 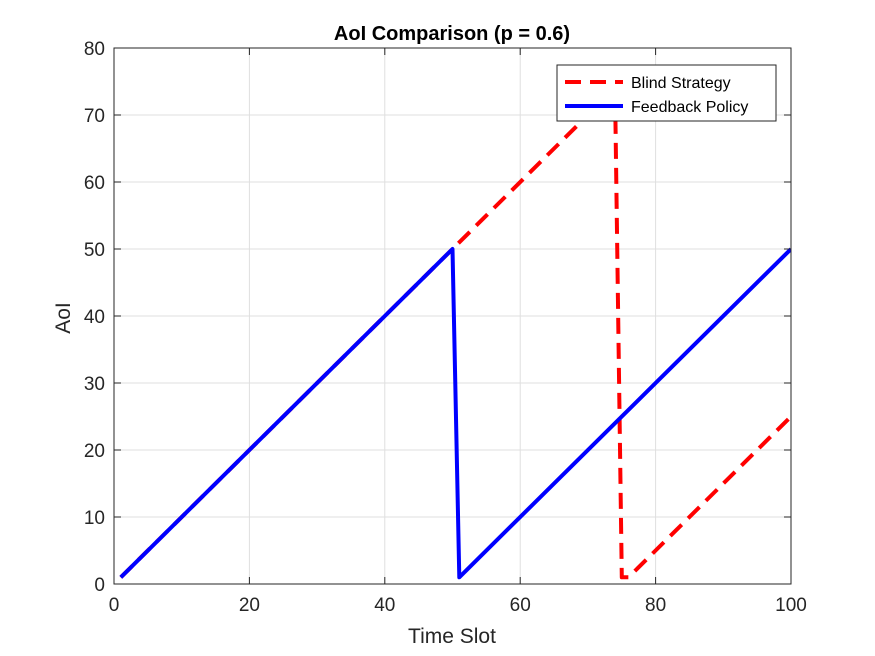 I want to click on x-tick-label: 40, so click(x=384, y=605).